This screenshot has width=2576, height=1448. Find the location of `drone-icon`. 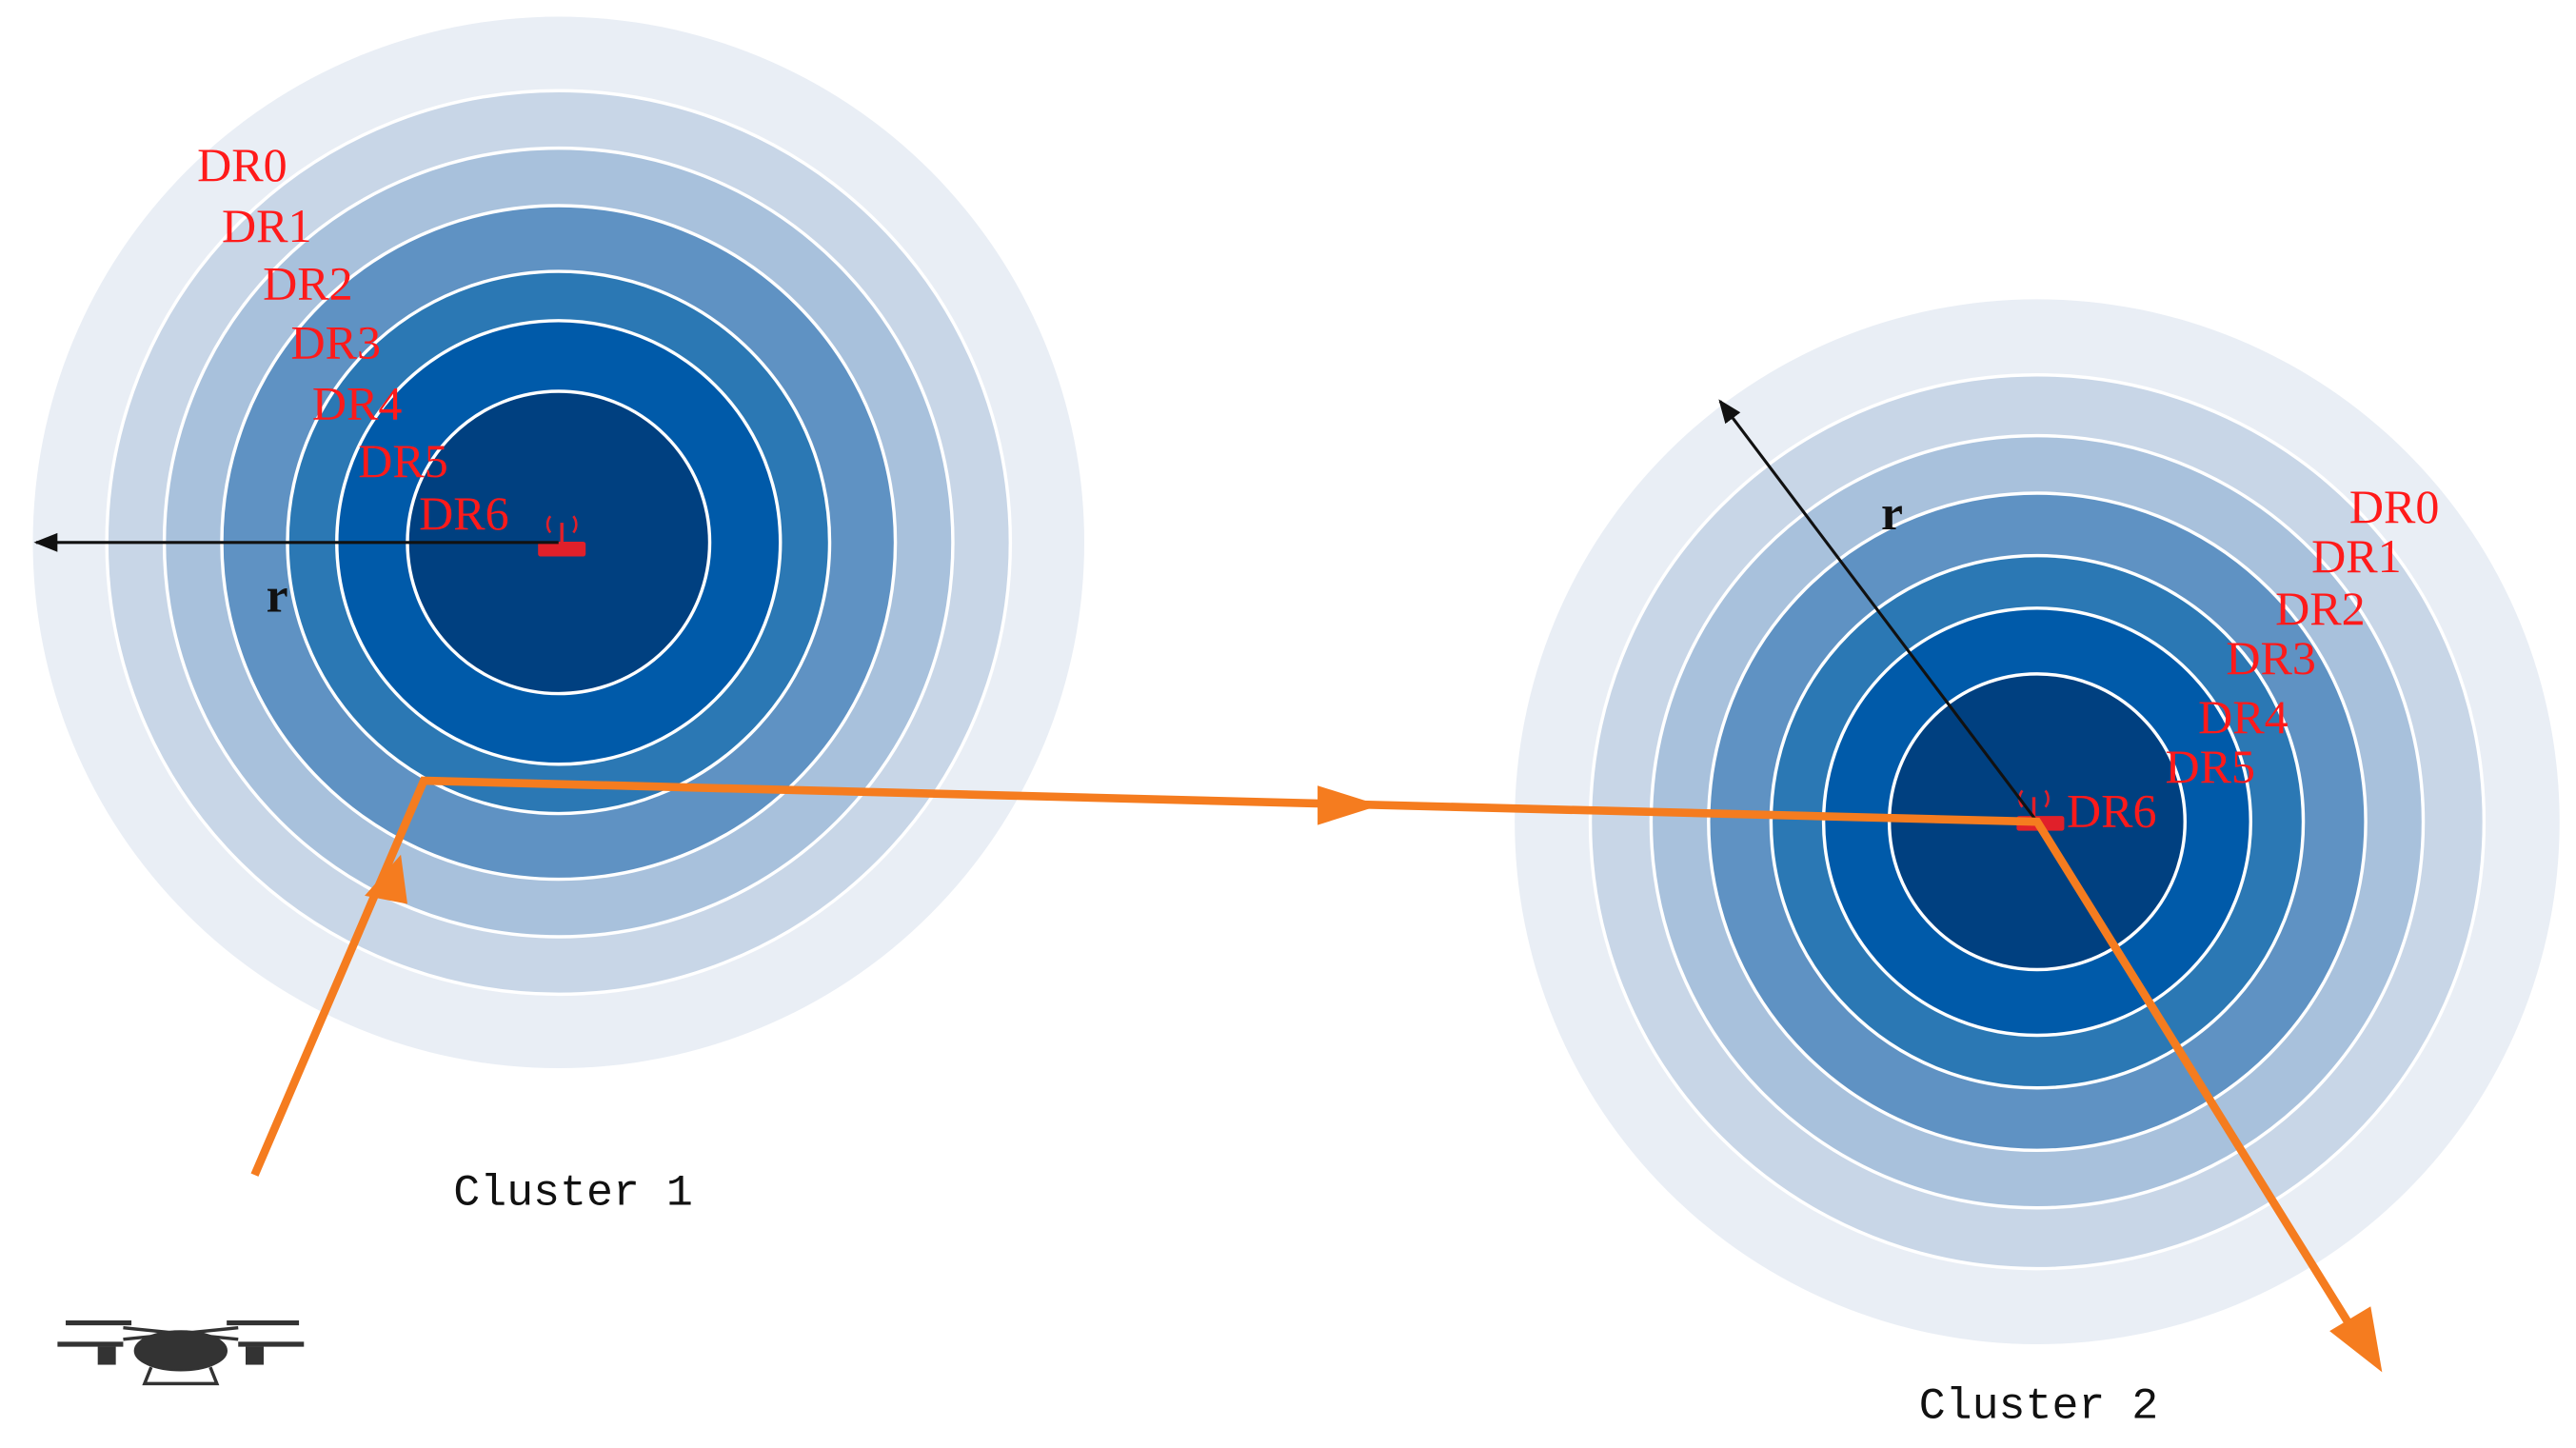

drone-icon is located at coordinates (181, 1352).